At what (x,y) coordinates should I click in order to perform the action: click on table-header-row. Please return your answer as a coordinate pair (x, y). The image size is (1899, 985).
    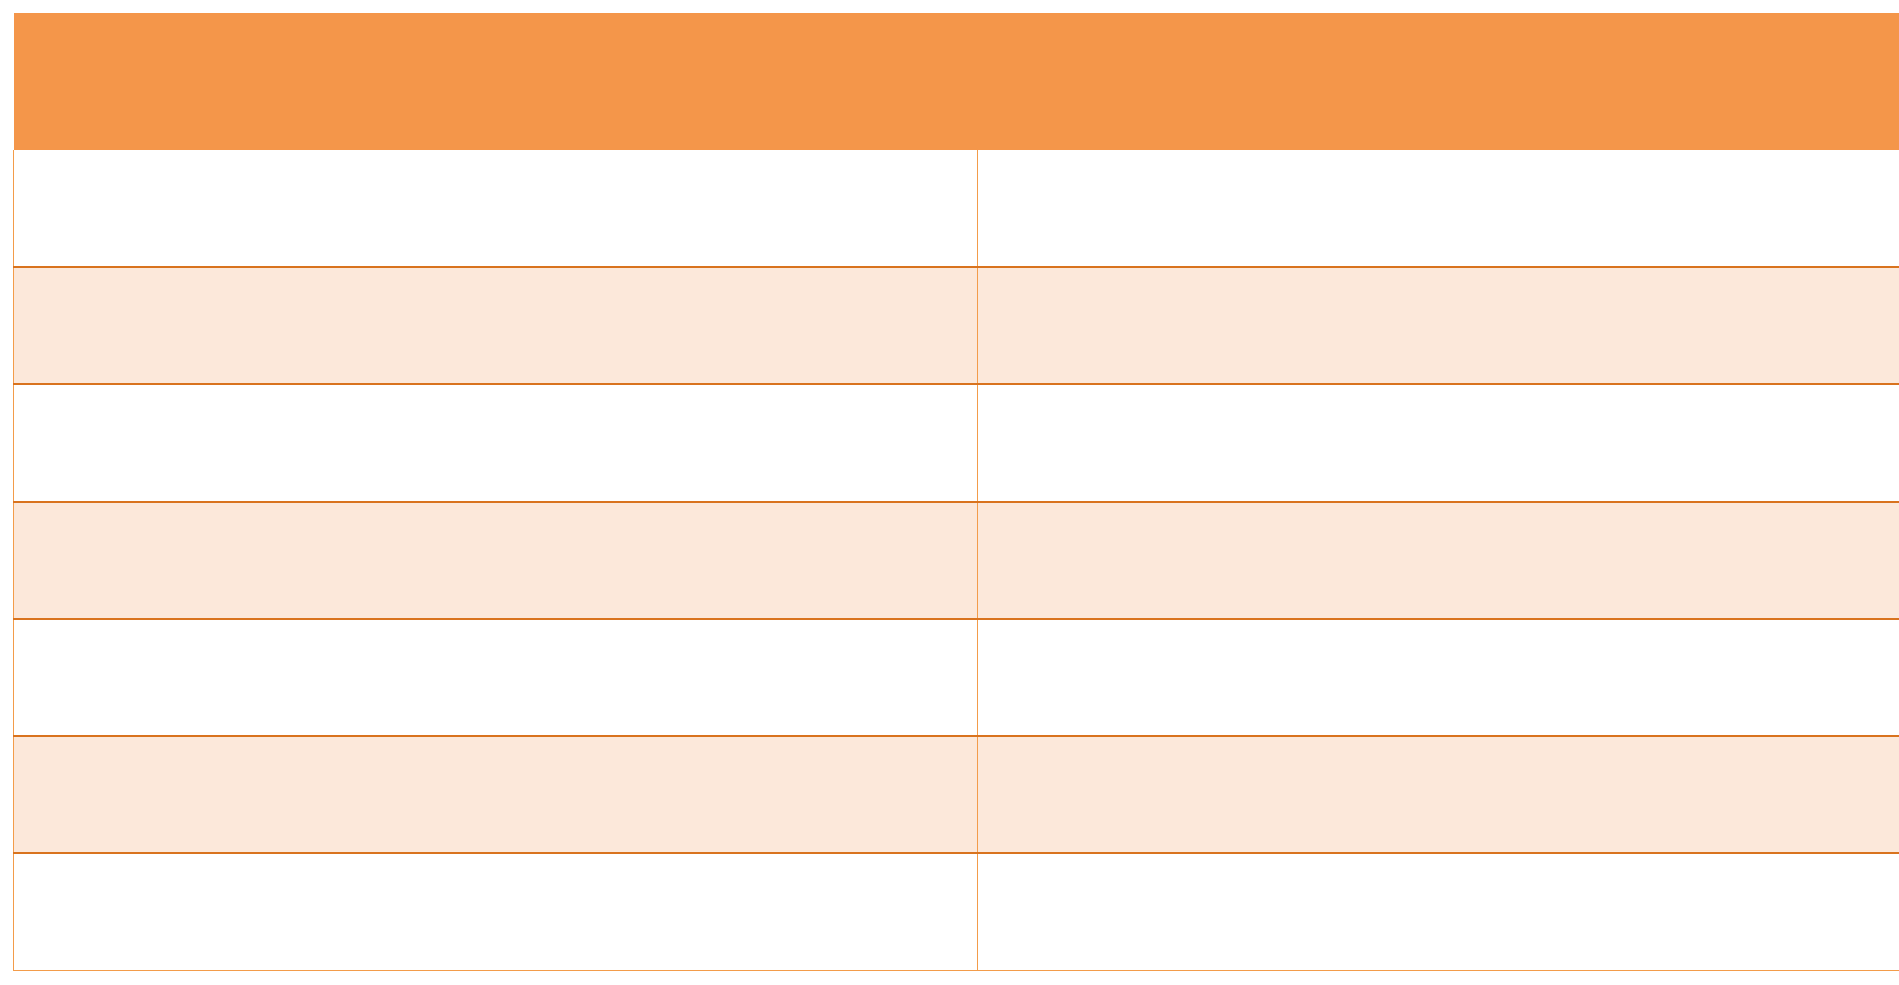
    Looking at the image, I should click on (956, 81).